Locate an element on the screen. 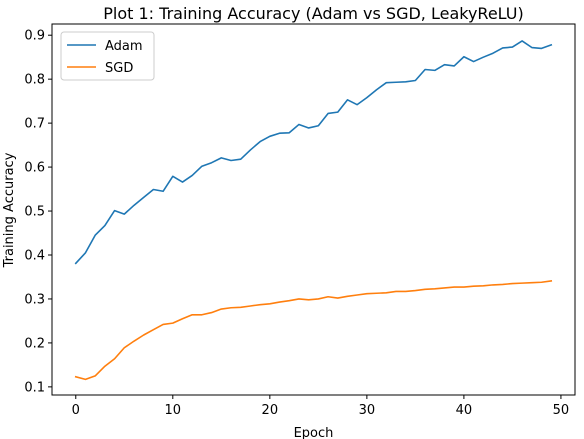 This screenshot has height=439, width=584. x-tick-label: 0 is located at coordinates (76, 410).